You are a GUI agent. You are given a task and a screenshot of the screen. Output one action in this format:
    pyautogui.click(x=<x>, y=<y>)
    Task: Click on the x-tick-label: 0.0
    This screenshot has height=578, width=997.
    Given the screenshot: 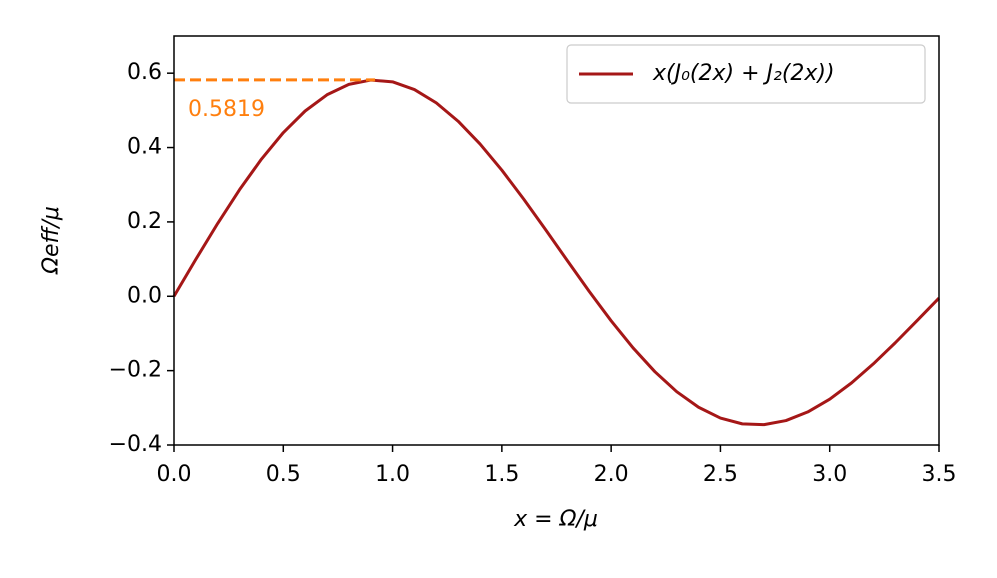 What is the action you would take?
    pyautogui.click(x=174, y=474)
    